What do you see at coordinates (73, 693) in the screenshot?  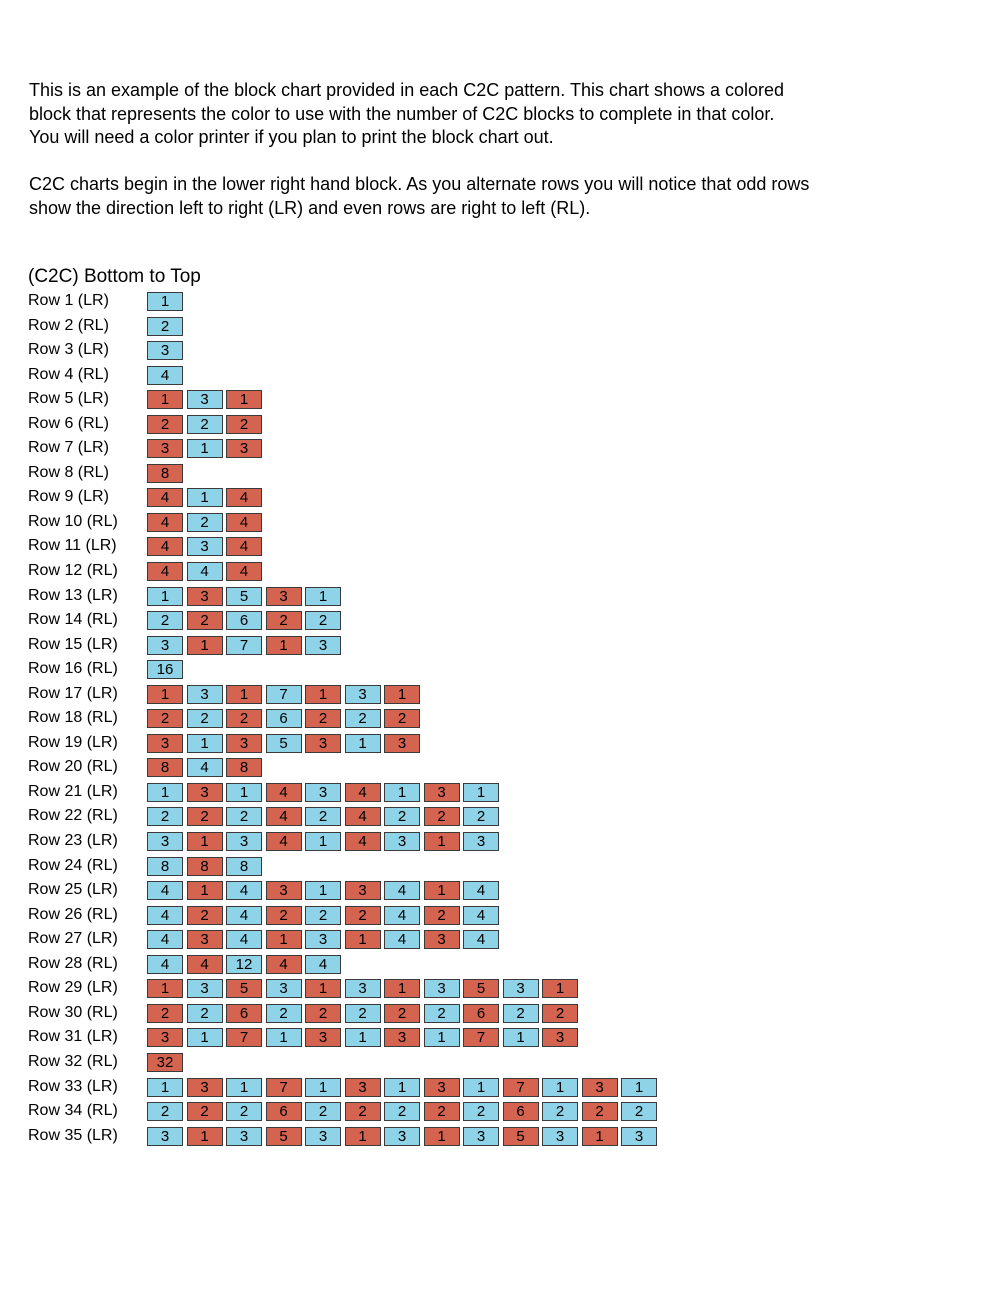 I see `row-label: Row 17 (LR)` at bounding box center [73, 693].